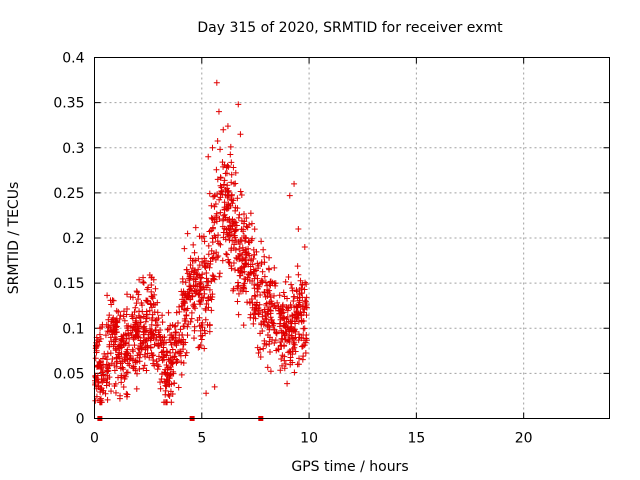 Image resolution: width=640 pixels, height=480 pixels. What do you see at coordinates (349, 467) in the screenshot?
I see `x-axis-label: GPS time / hours` at bounding box center [349, 467].